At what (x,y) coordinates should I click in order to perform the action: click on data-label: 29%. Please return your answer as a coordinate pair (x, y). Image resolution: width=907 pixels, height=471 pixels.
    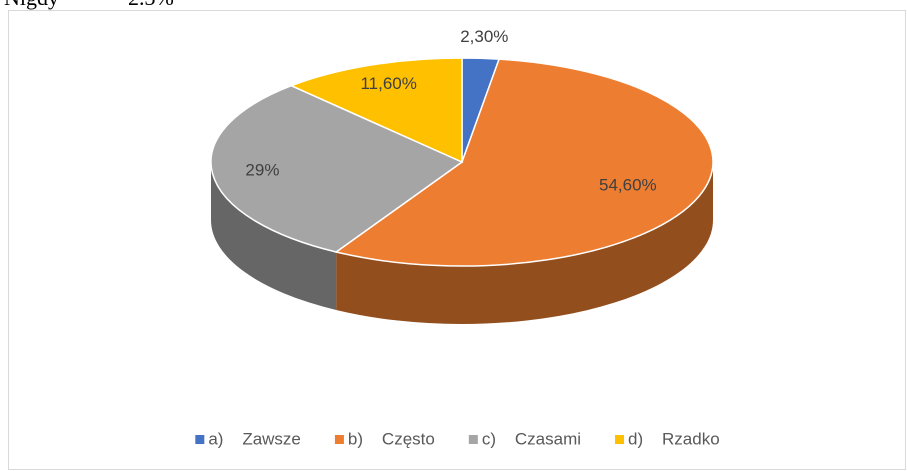
    Looking at the image, I should click on (262, 170).